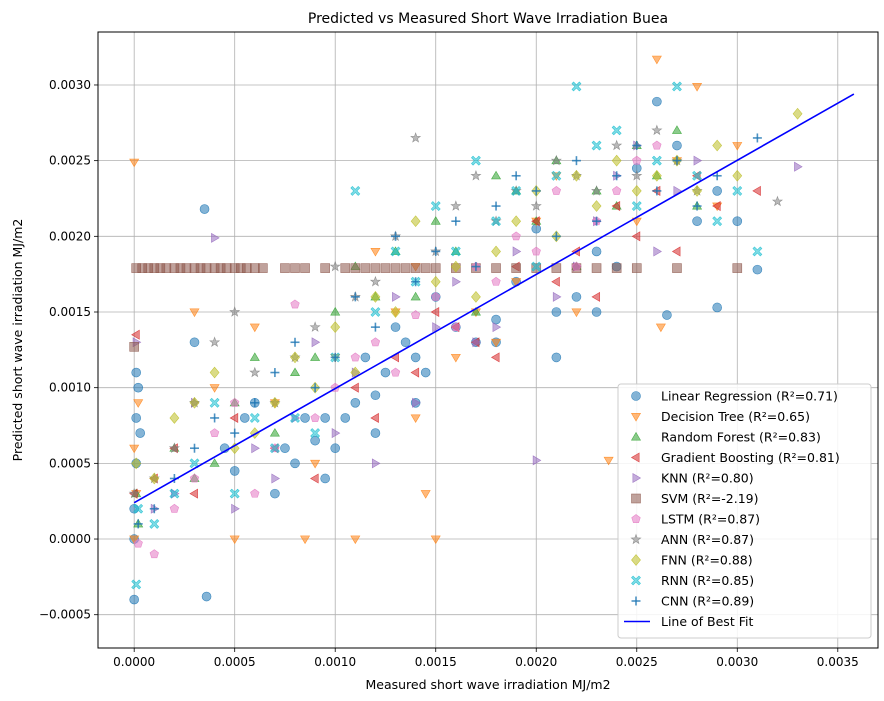  What do you see at coordinates (707, 621) in the screenshot?
I see `legend-label: Line of Best Fit` at bounding box center [707, 621].